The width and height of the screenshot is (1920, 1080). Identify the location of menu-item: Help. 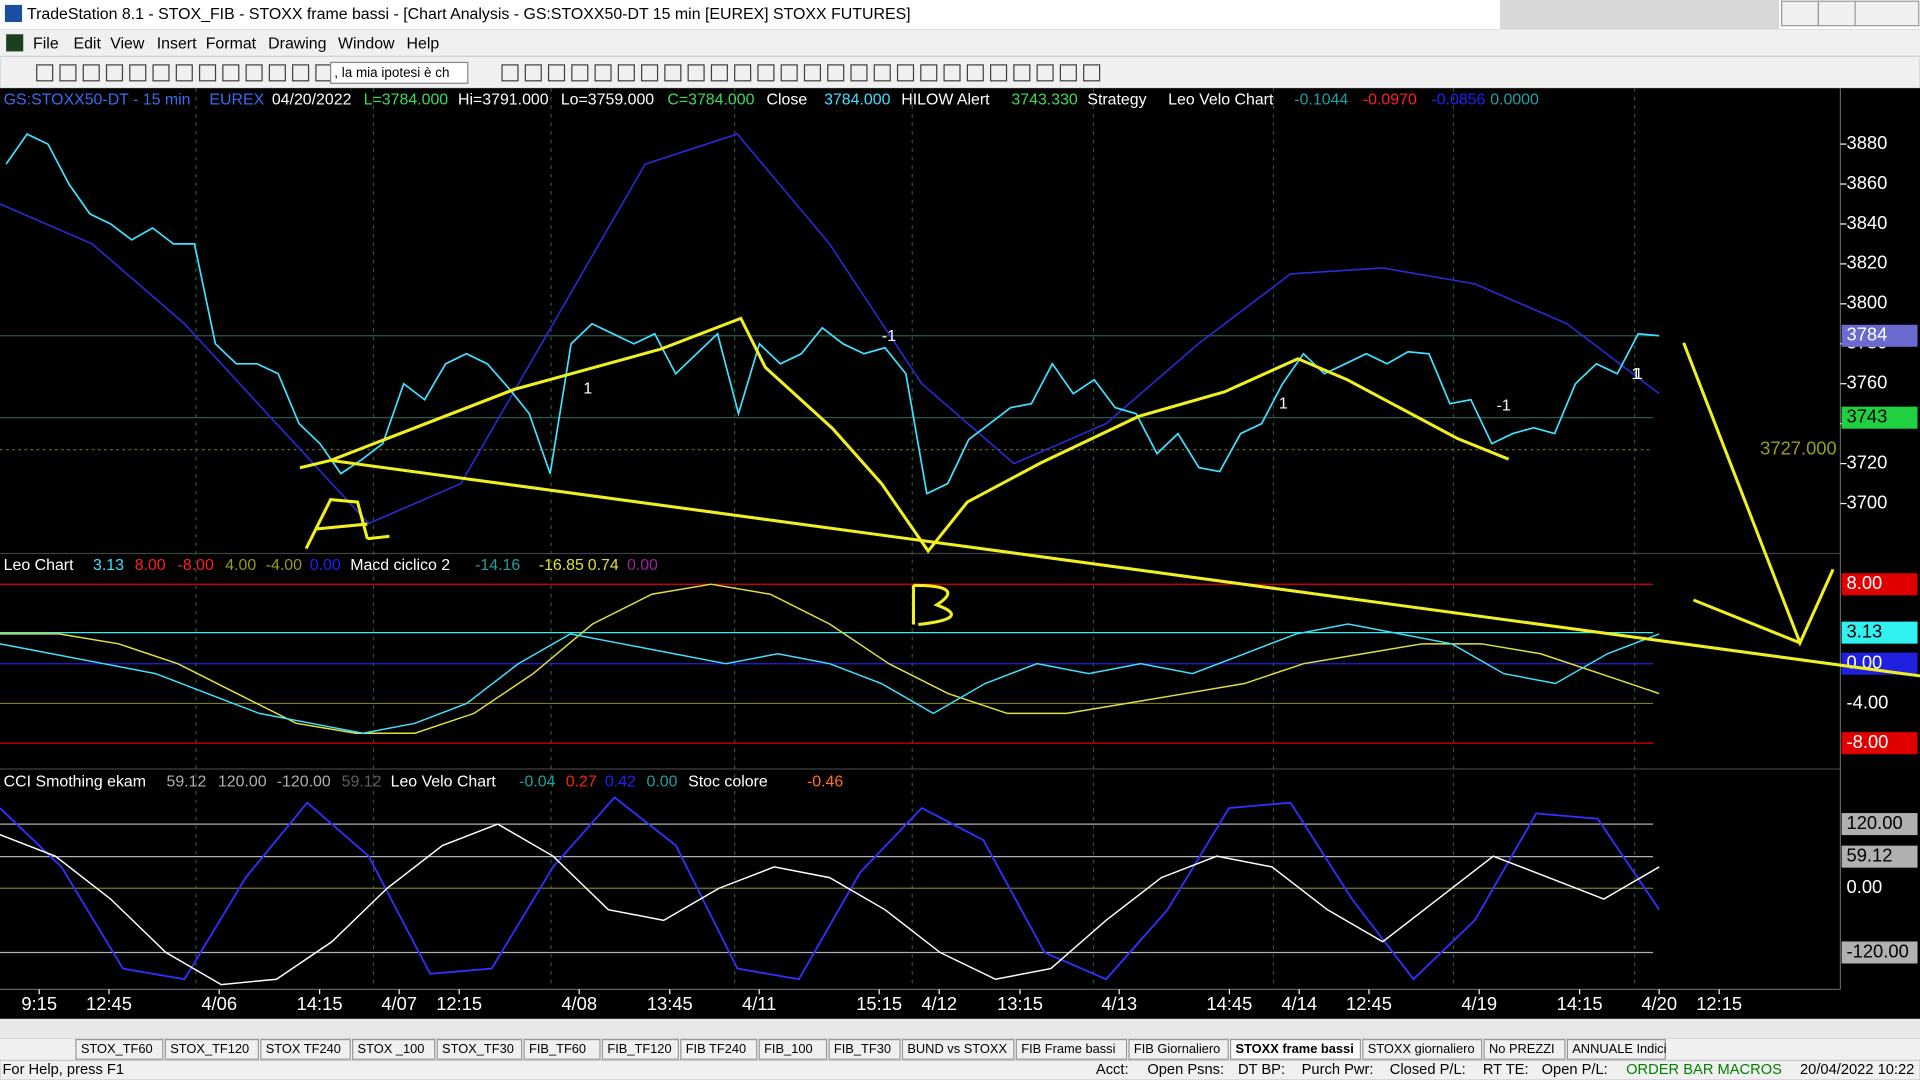
(423, 43).